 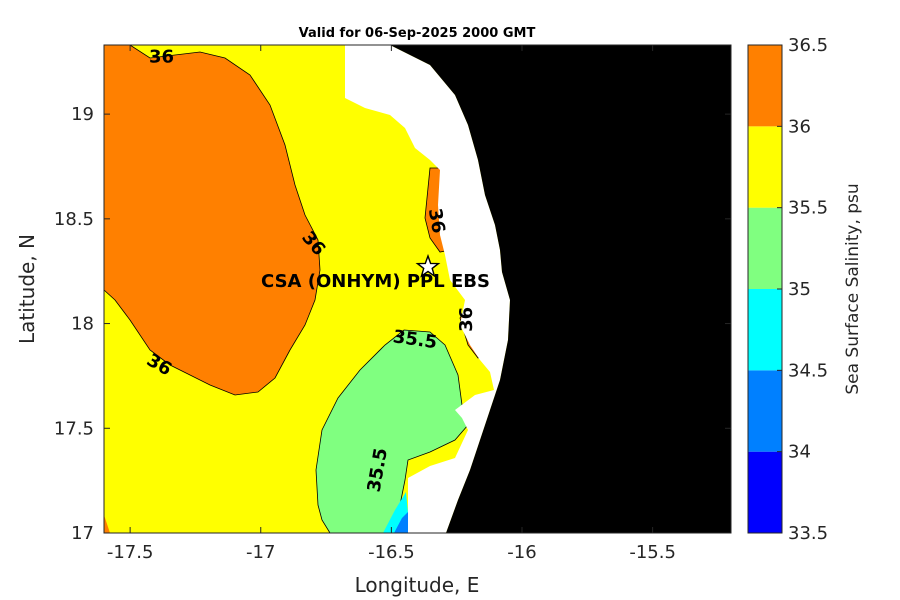 I want to click on y-axis-title: Latitude, N, so click(x=27, y=289).